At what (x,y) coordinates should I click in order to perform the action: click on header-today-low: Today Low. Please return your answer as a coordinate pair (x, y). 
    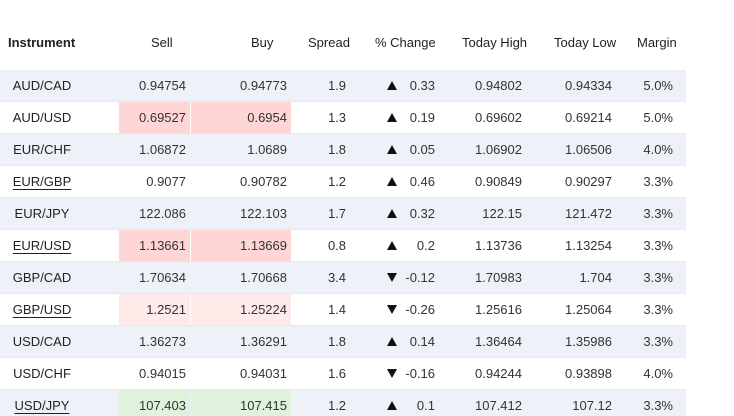
    Looking at the image, I should click on (585, 42).